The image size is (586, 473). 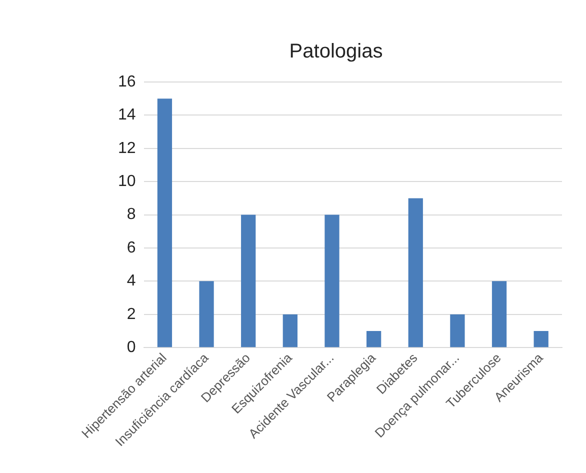 I want to click on y-tick-label: 8, so click(x=131, y=215).